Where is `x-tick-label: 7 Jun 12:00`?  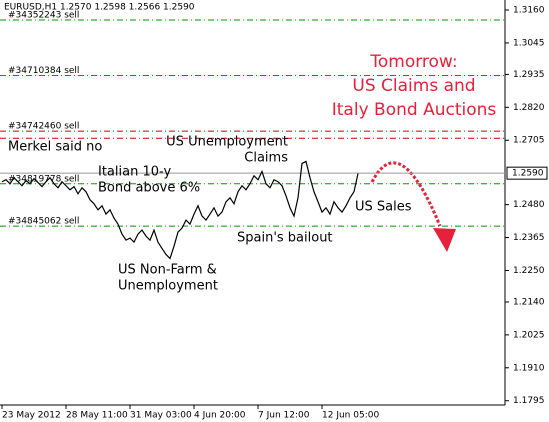 x-tick-label: 7 Jun 12:00 is located at coordinates (284, 416).